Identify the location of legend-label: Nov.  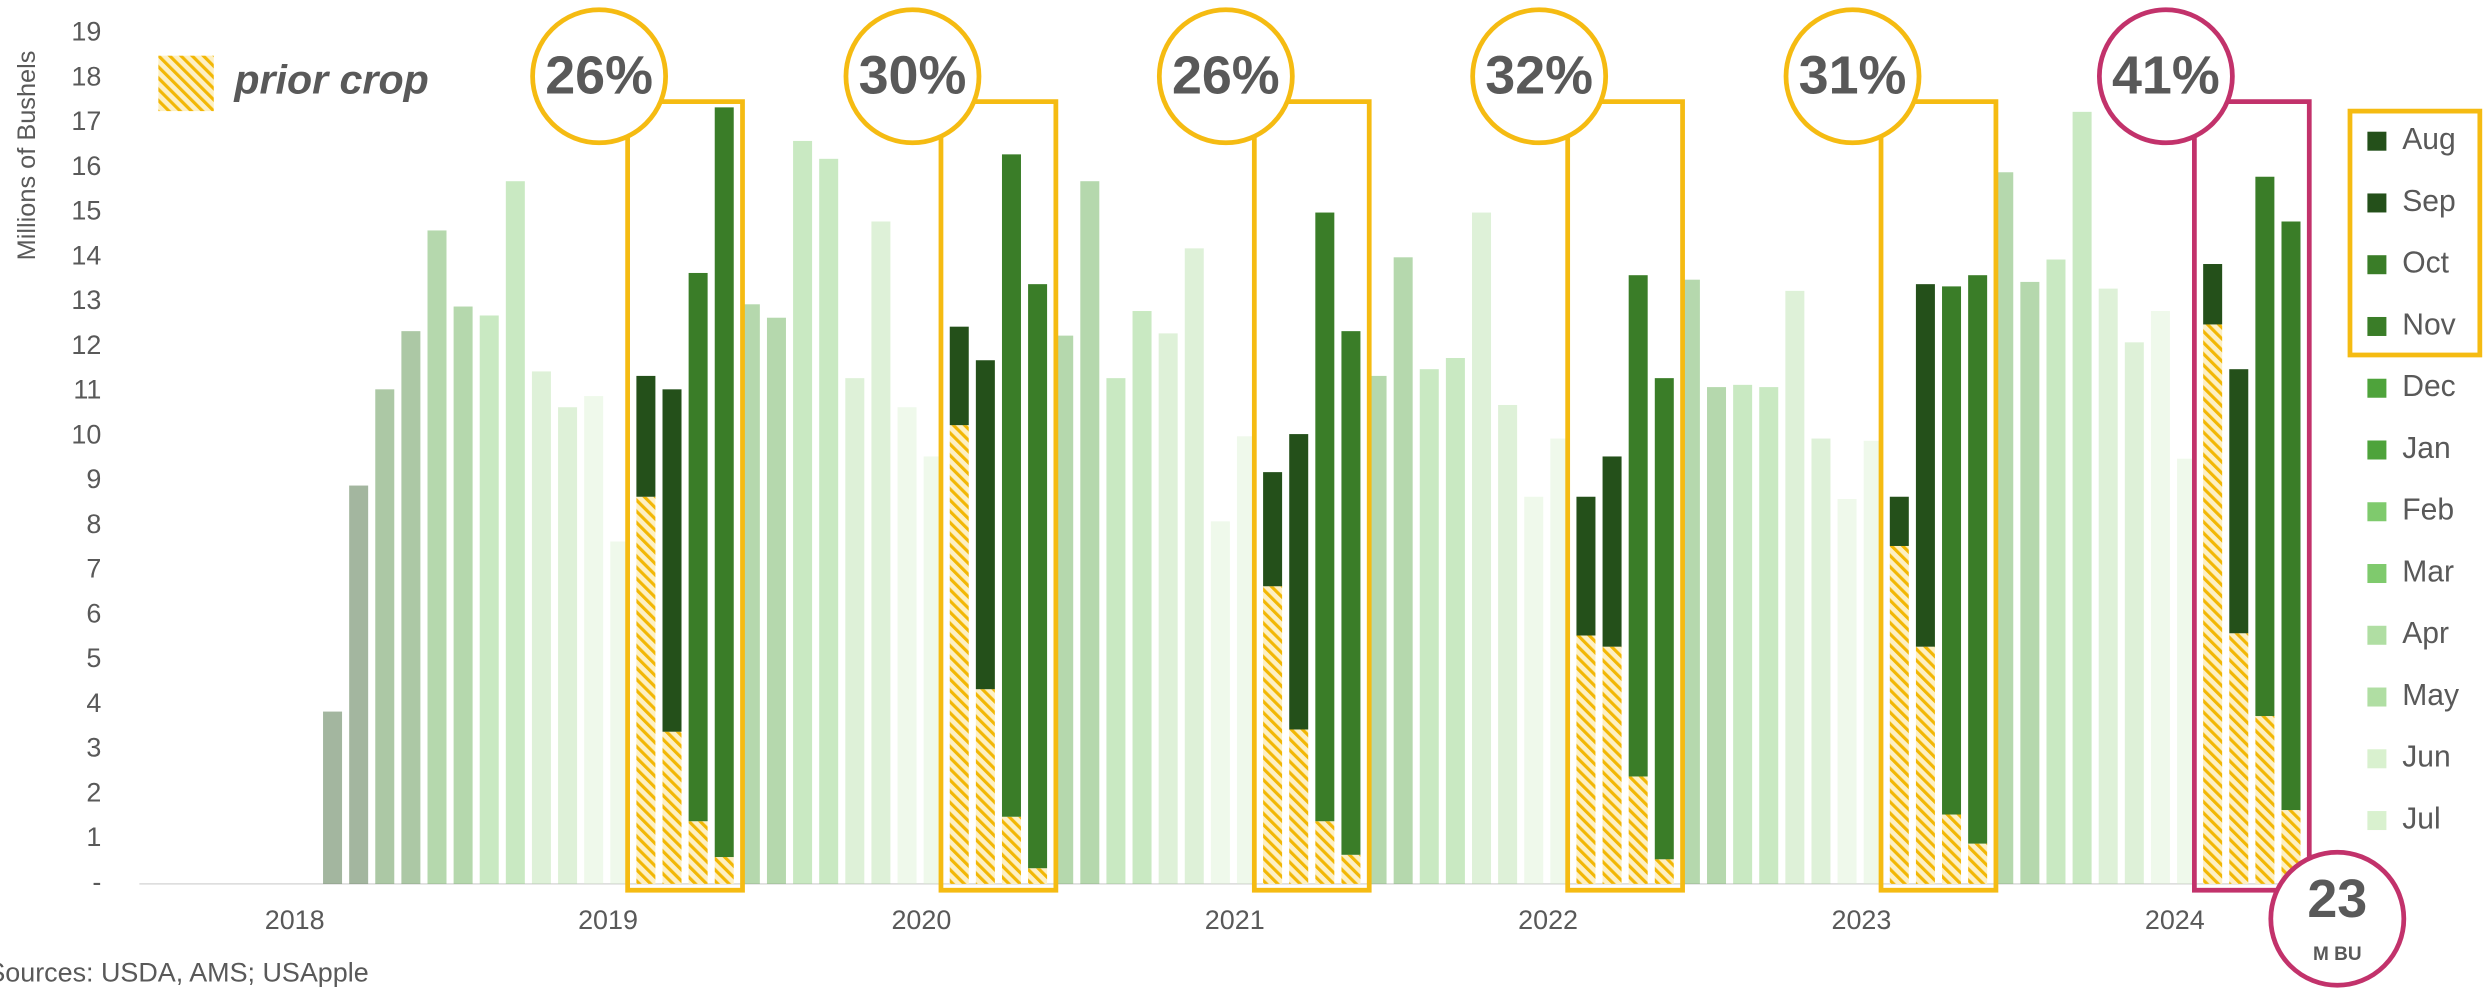
(2429, 324).